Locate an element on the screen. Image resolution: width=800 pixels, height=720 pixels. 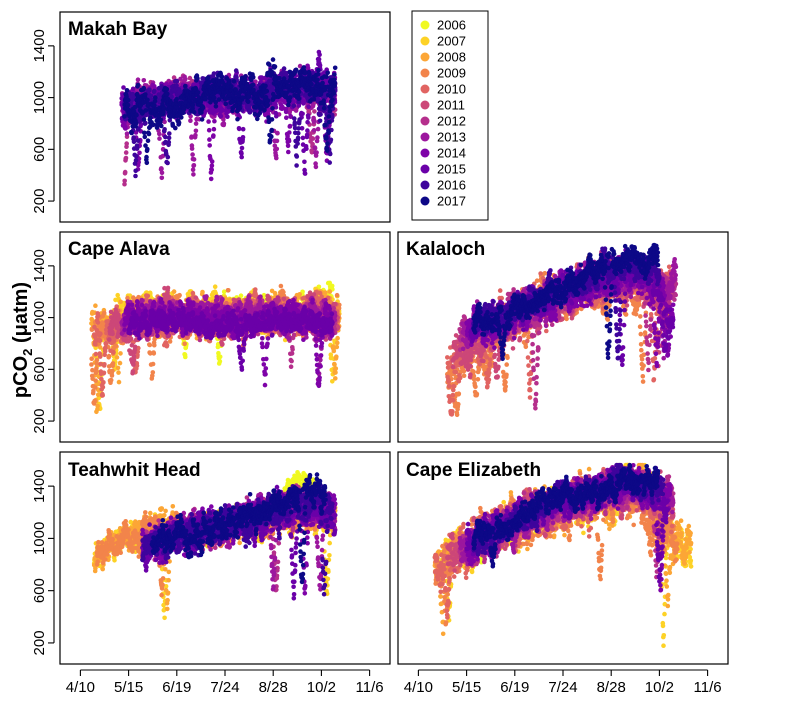
panel-makah-bay: Makah Bay is located at coordinates (225, 117).